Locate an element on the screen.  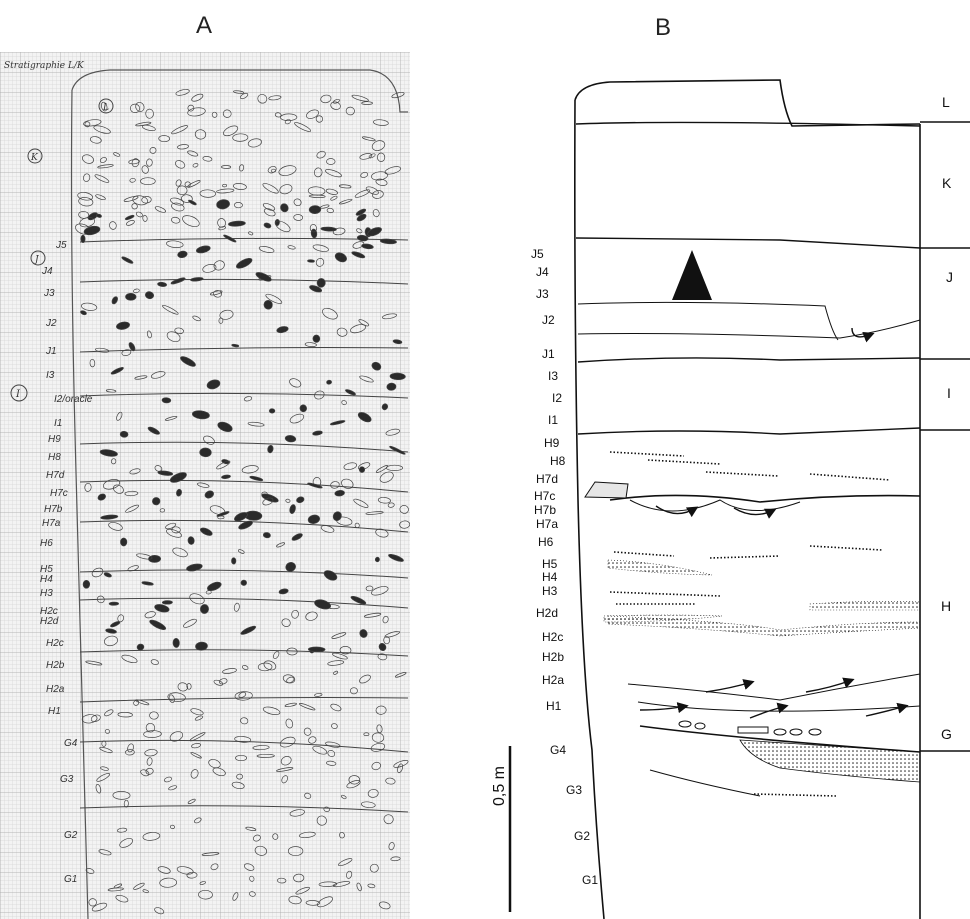
field-layer-label: J4 is located at coordinates (47, 271).